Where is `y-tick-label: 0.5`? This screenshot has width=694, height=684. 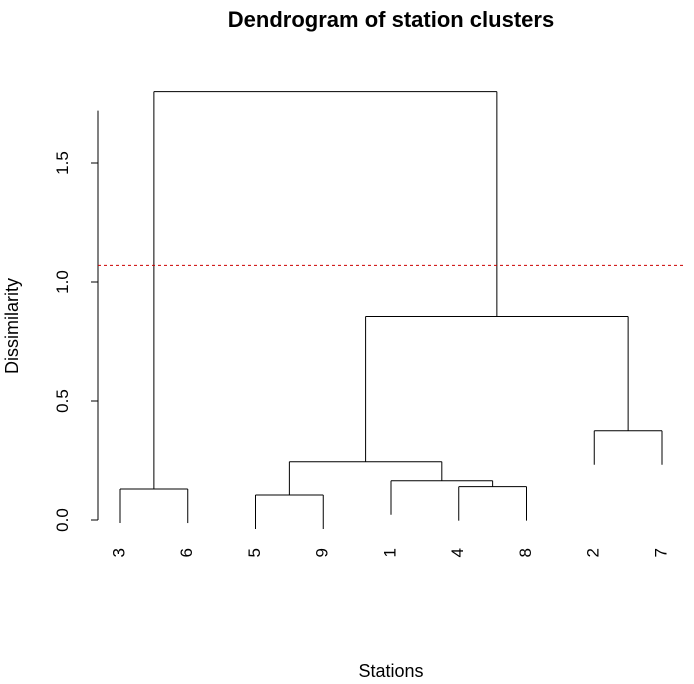 y-tick-label: 0.5 is located at coordinates (62, 401).